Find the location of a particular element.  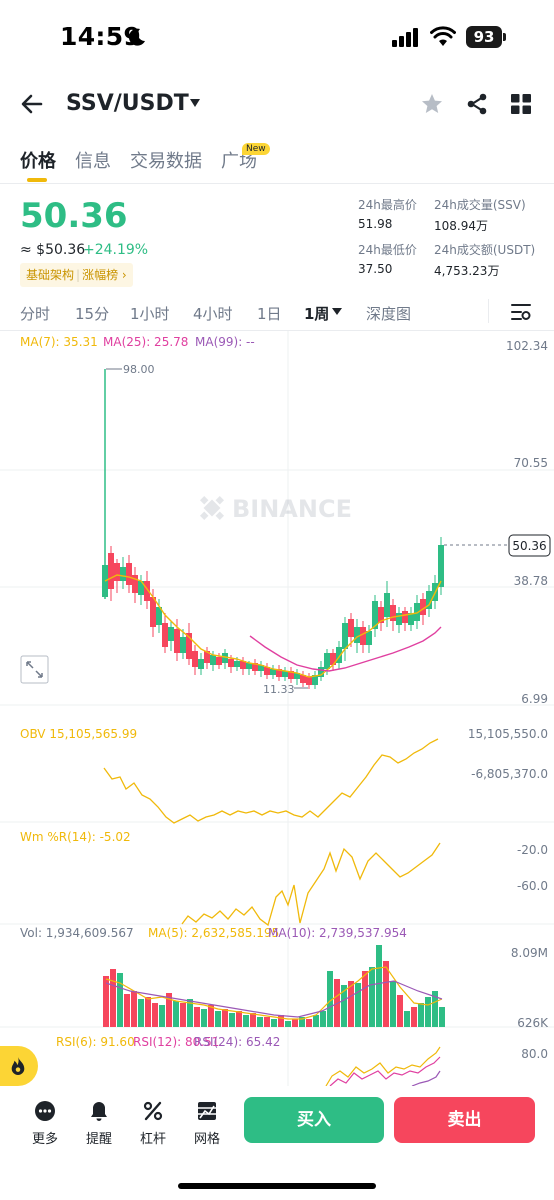

home-indicator is located at coordinates (277, 1186).